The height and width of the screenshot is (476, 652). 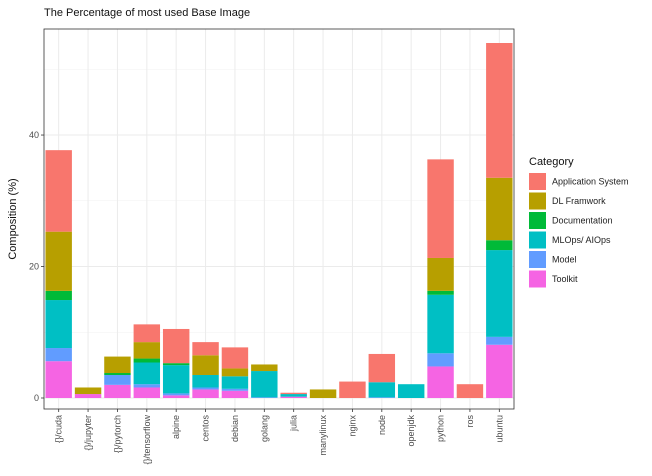 I want to click on legend-label: Toolkit, so click(x=565, y=279).